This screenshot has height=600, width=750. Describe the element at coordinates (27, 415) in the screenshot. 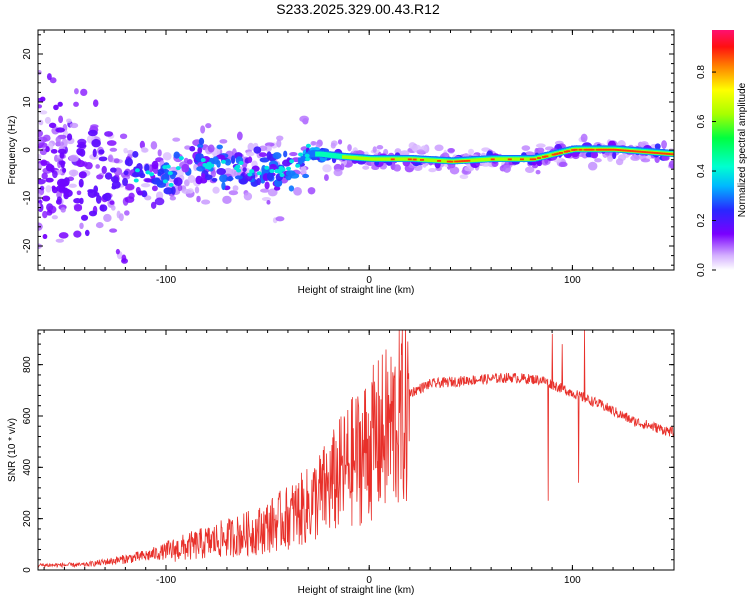

I see `snr-y-tick-label: 600` at that location.